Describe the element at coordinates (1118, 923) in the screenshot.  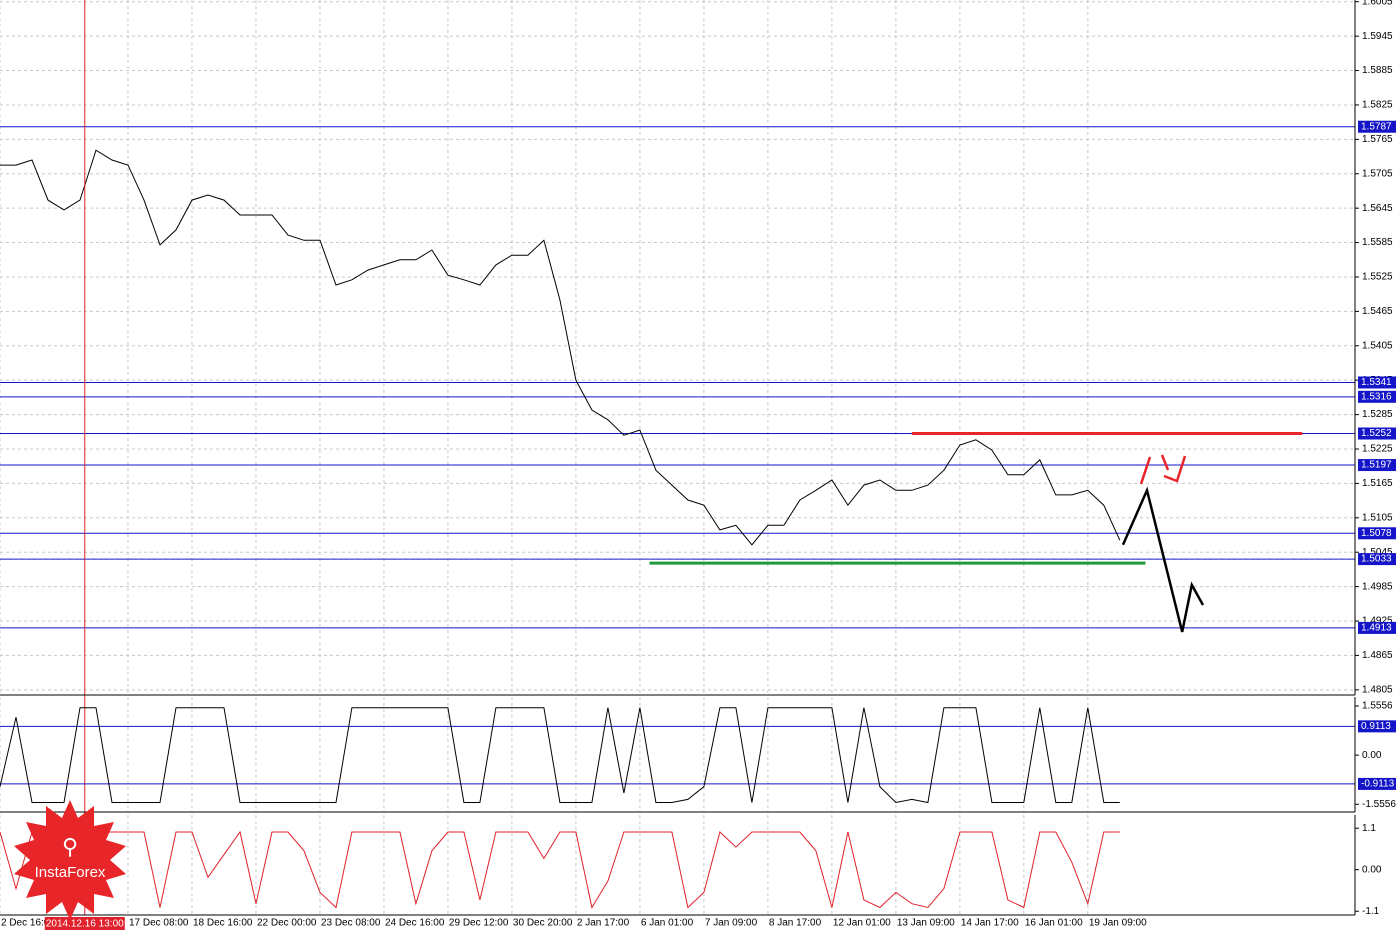
I see `x-tick-label: 19 Jan 09:00` at that location.